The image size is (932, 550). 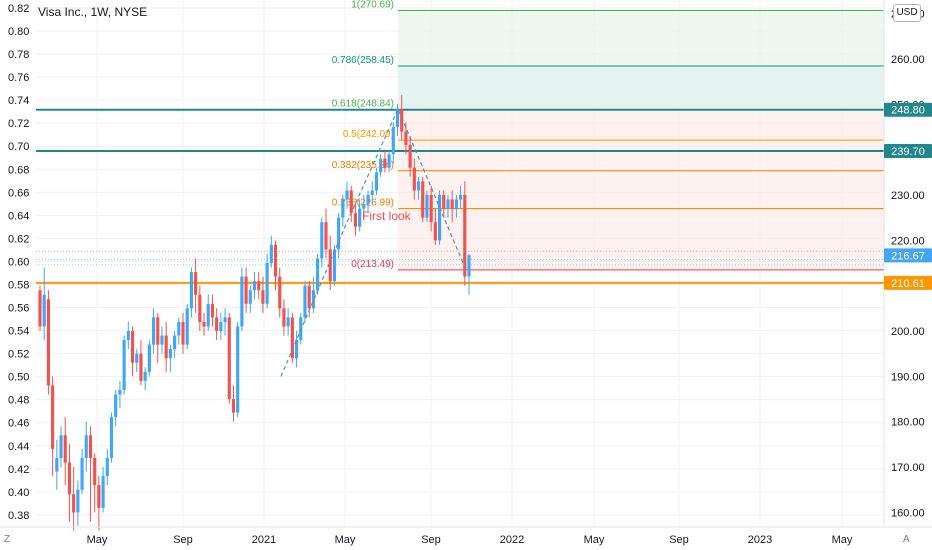 I want to click on price-label: 210.61, so click(x=908, y=284).